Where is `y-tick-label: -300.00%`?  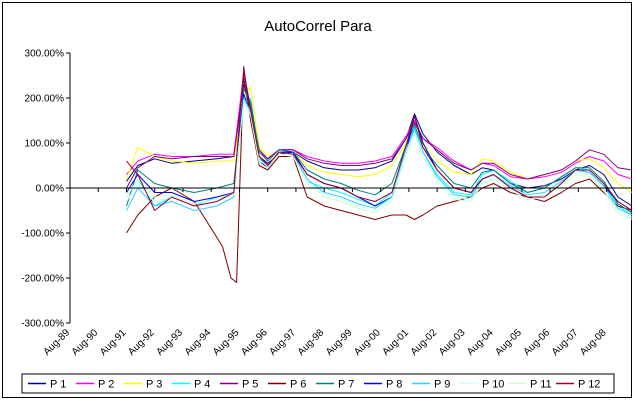
y-tick-label: -300.00% is located at coordinates (42, 324).